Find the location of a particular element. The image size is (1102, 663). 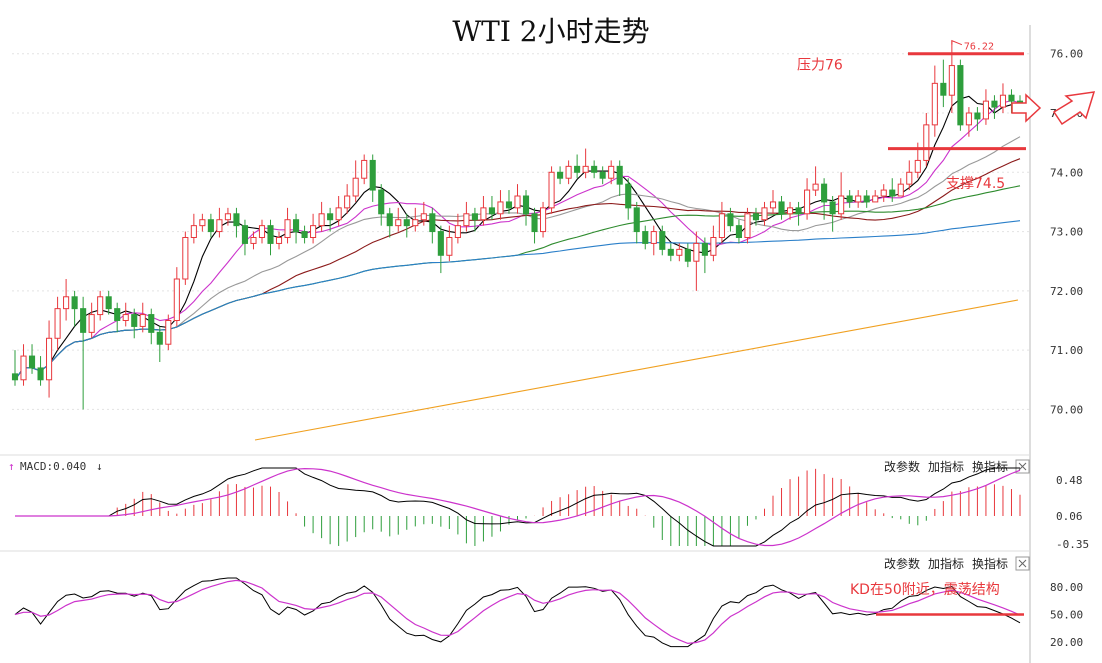

macd-control-0: 改参数 is located at coordinates (902, 466).